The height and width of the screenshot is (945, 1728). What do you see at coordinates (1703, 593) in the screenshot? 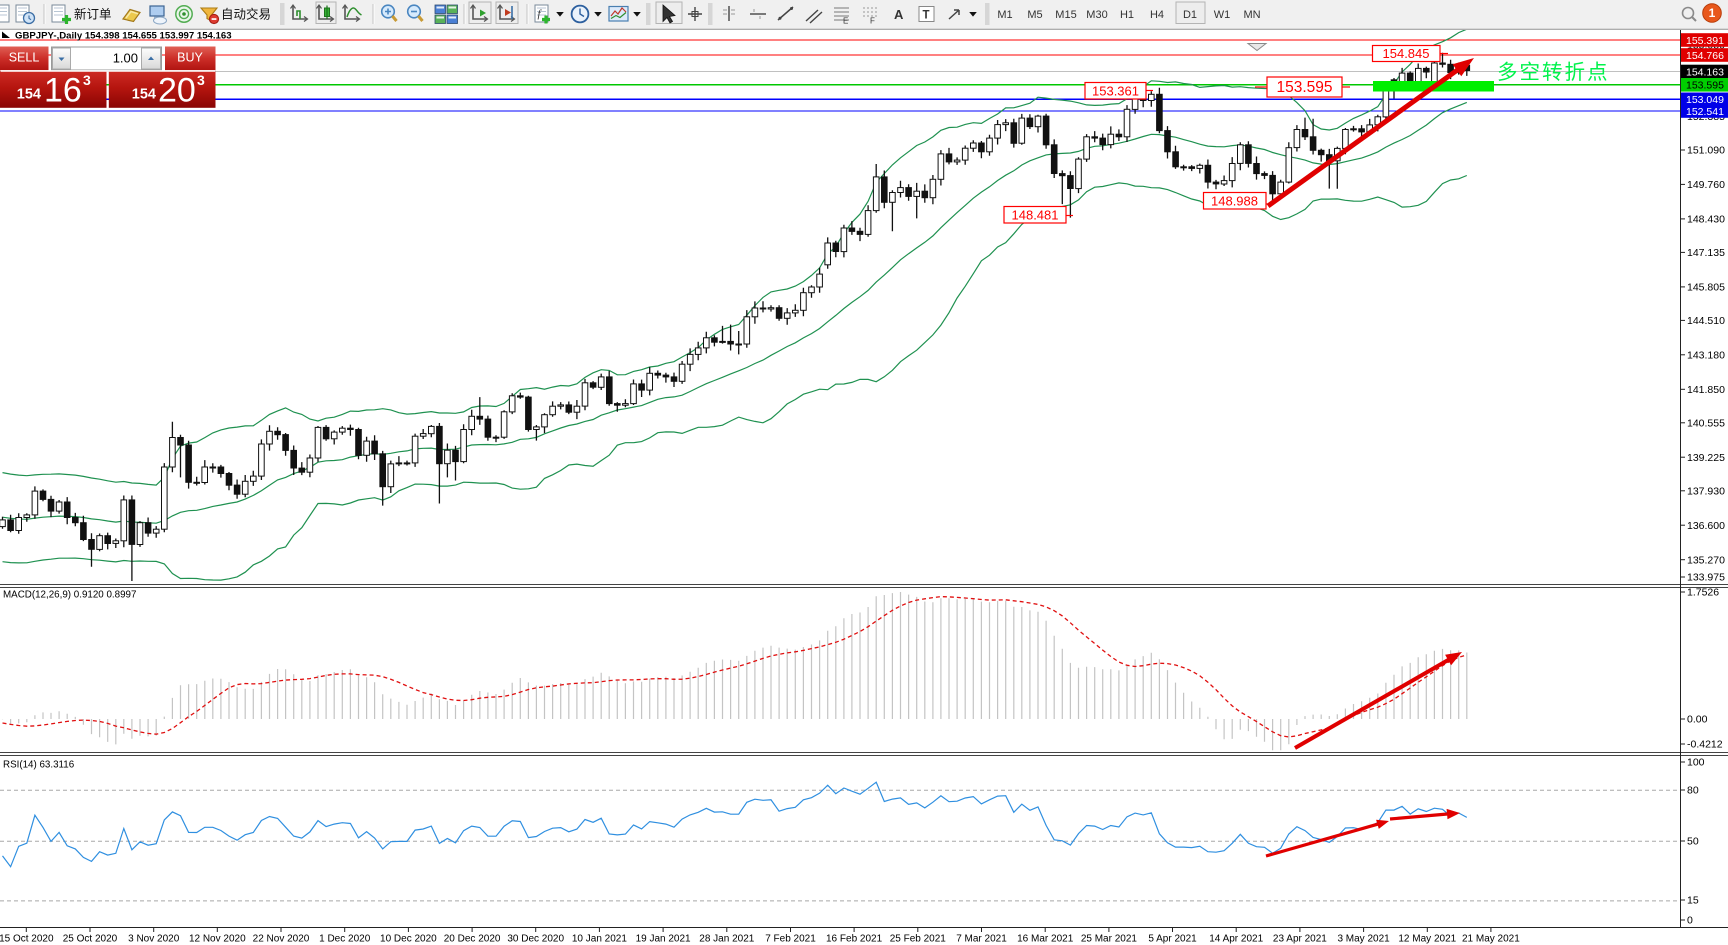
I see `svg-text: 1.7526` at bounding box center [1703, 593].